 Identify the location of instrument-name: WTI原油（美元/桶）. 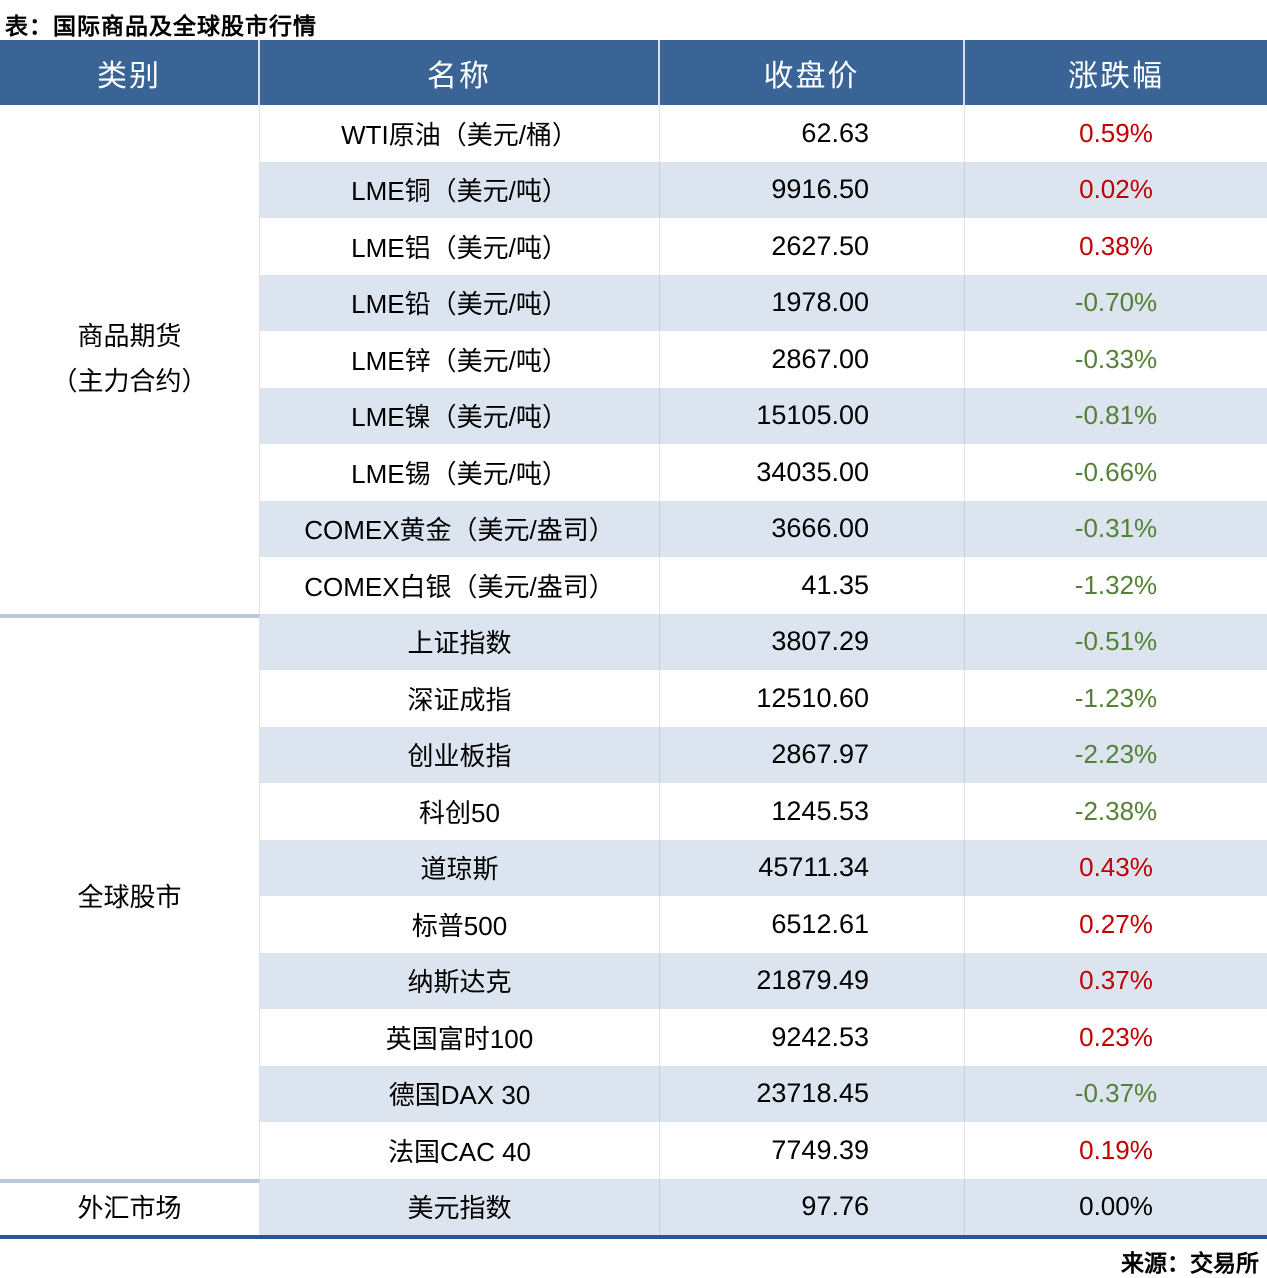
(460, 133).